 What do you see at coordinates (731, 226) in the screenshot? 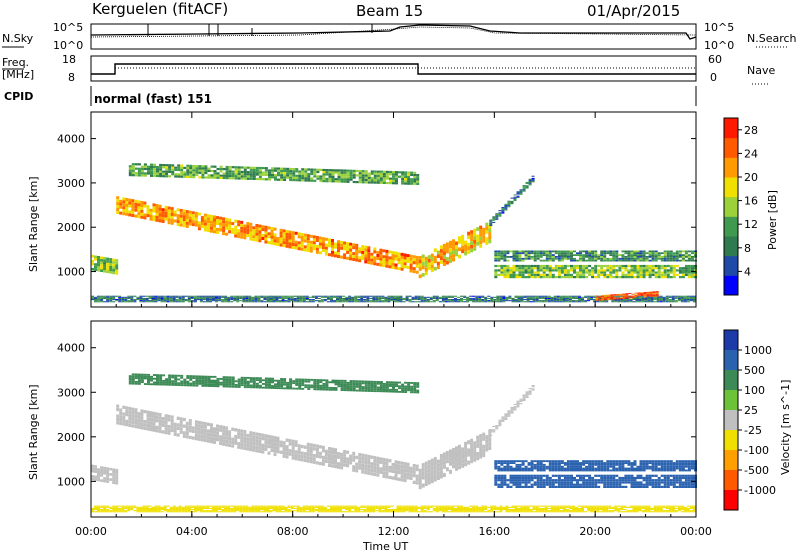
I see `power-colorbar-cell` at bounding box center [731, 226].